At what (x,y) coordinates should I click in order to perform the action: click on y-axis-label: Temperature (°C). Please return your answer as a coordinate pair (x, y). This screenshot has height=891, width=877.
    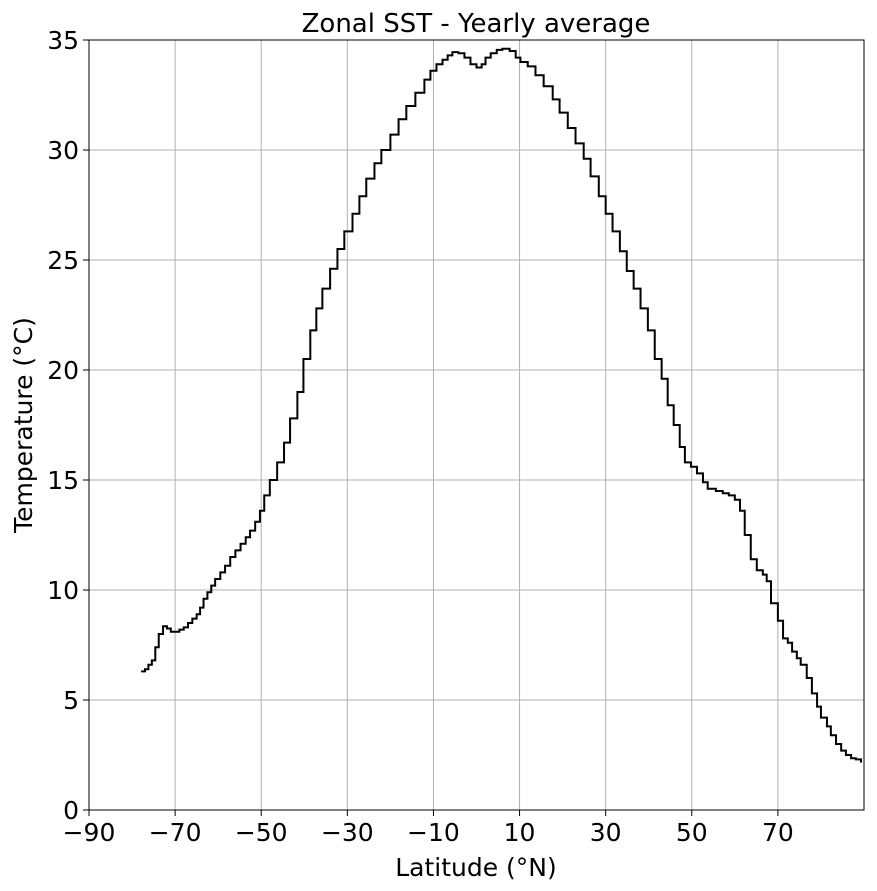
    Looking at the image, I should click on (23, 425).